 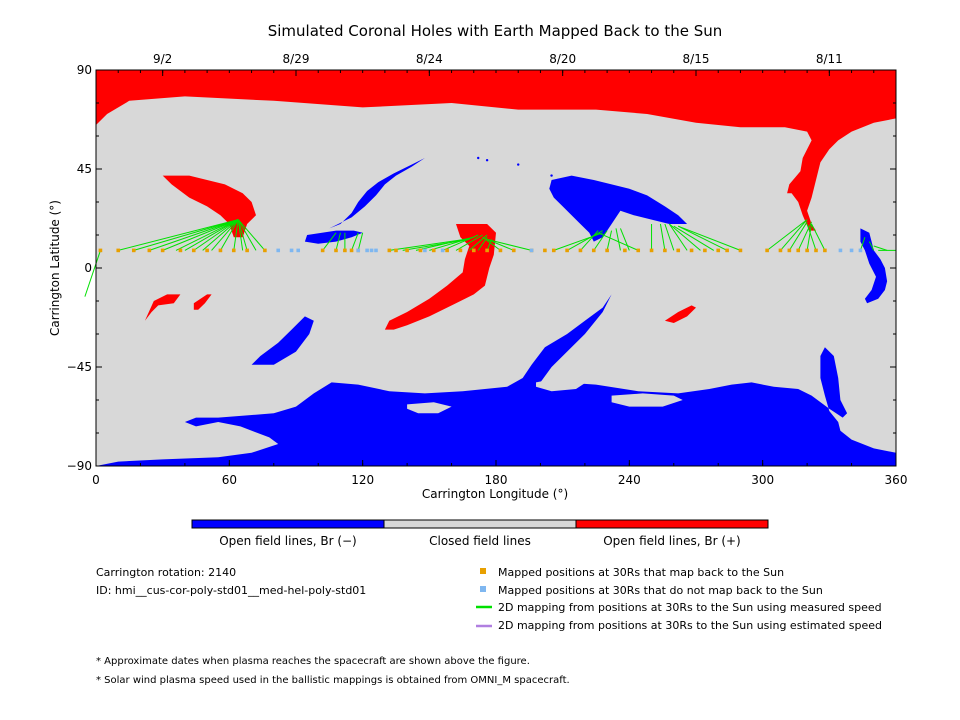 What do you see at coordinates (288, 541) in the screenshot?
I see `colorbar-label-negative: Open field lines, Br (−)` at bounding box center [288, 541].